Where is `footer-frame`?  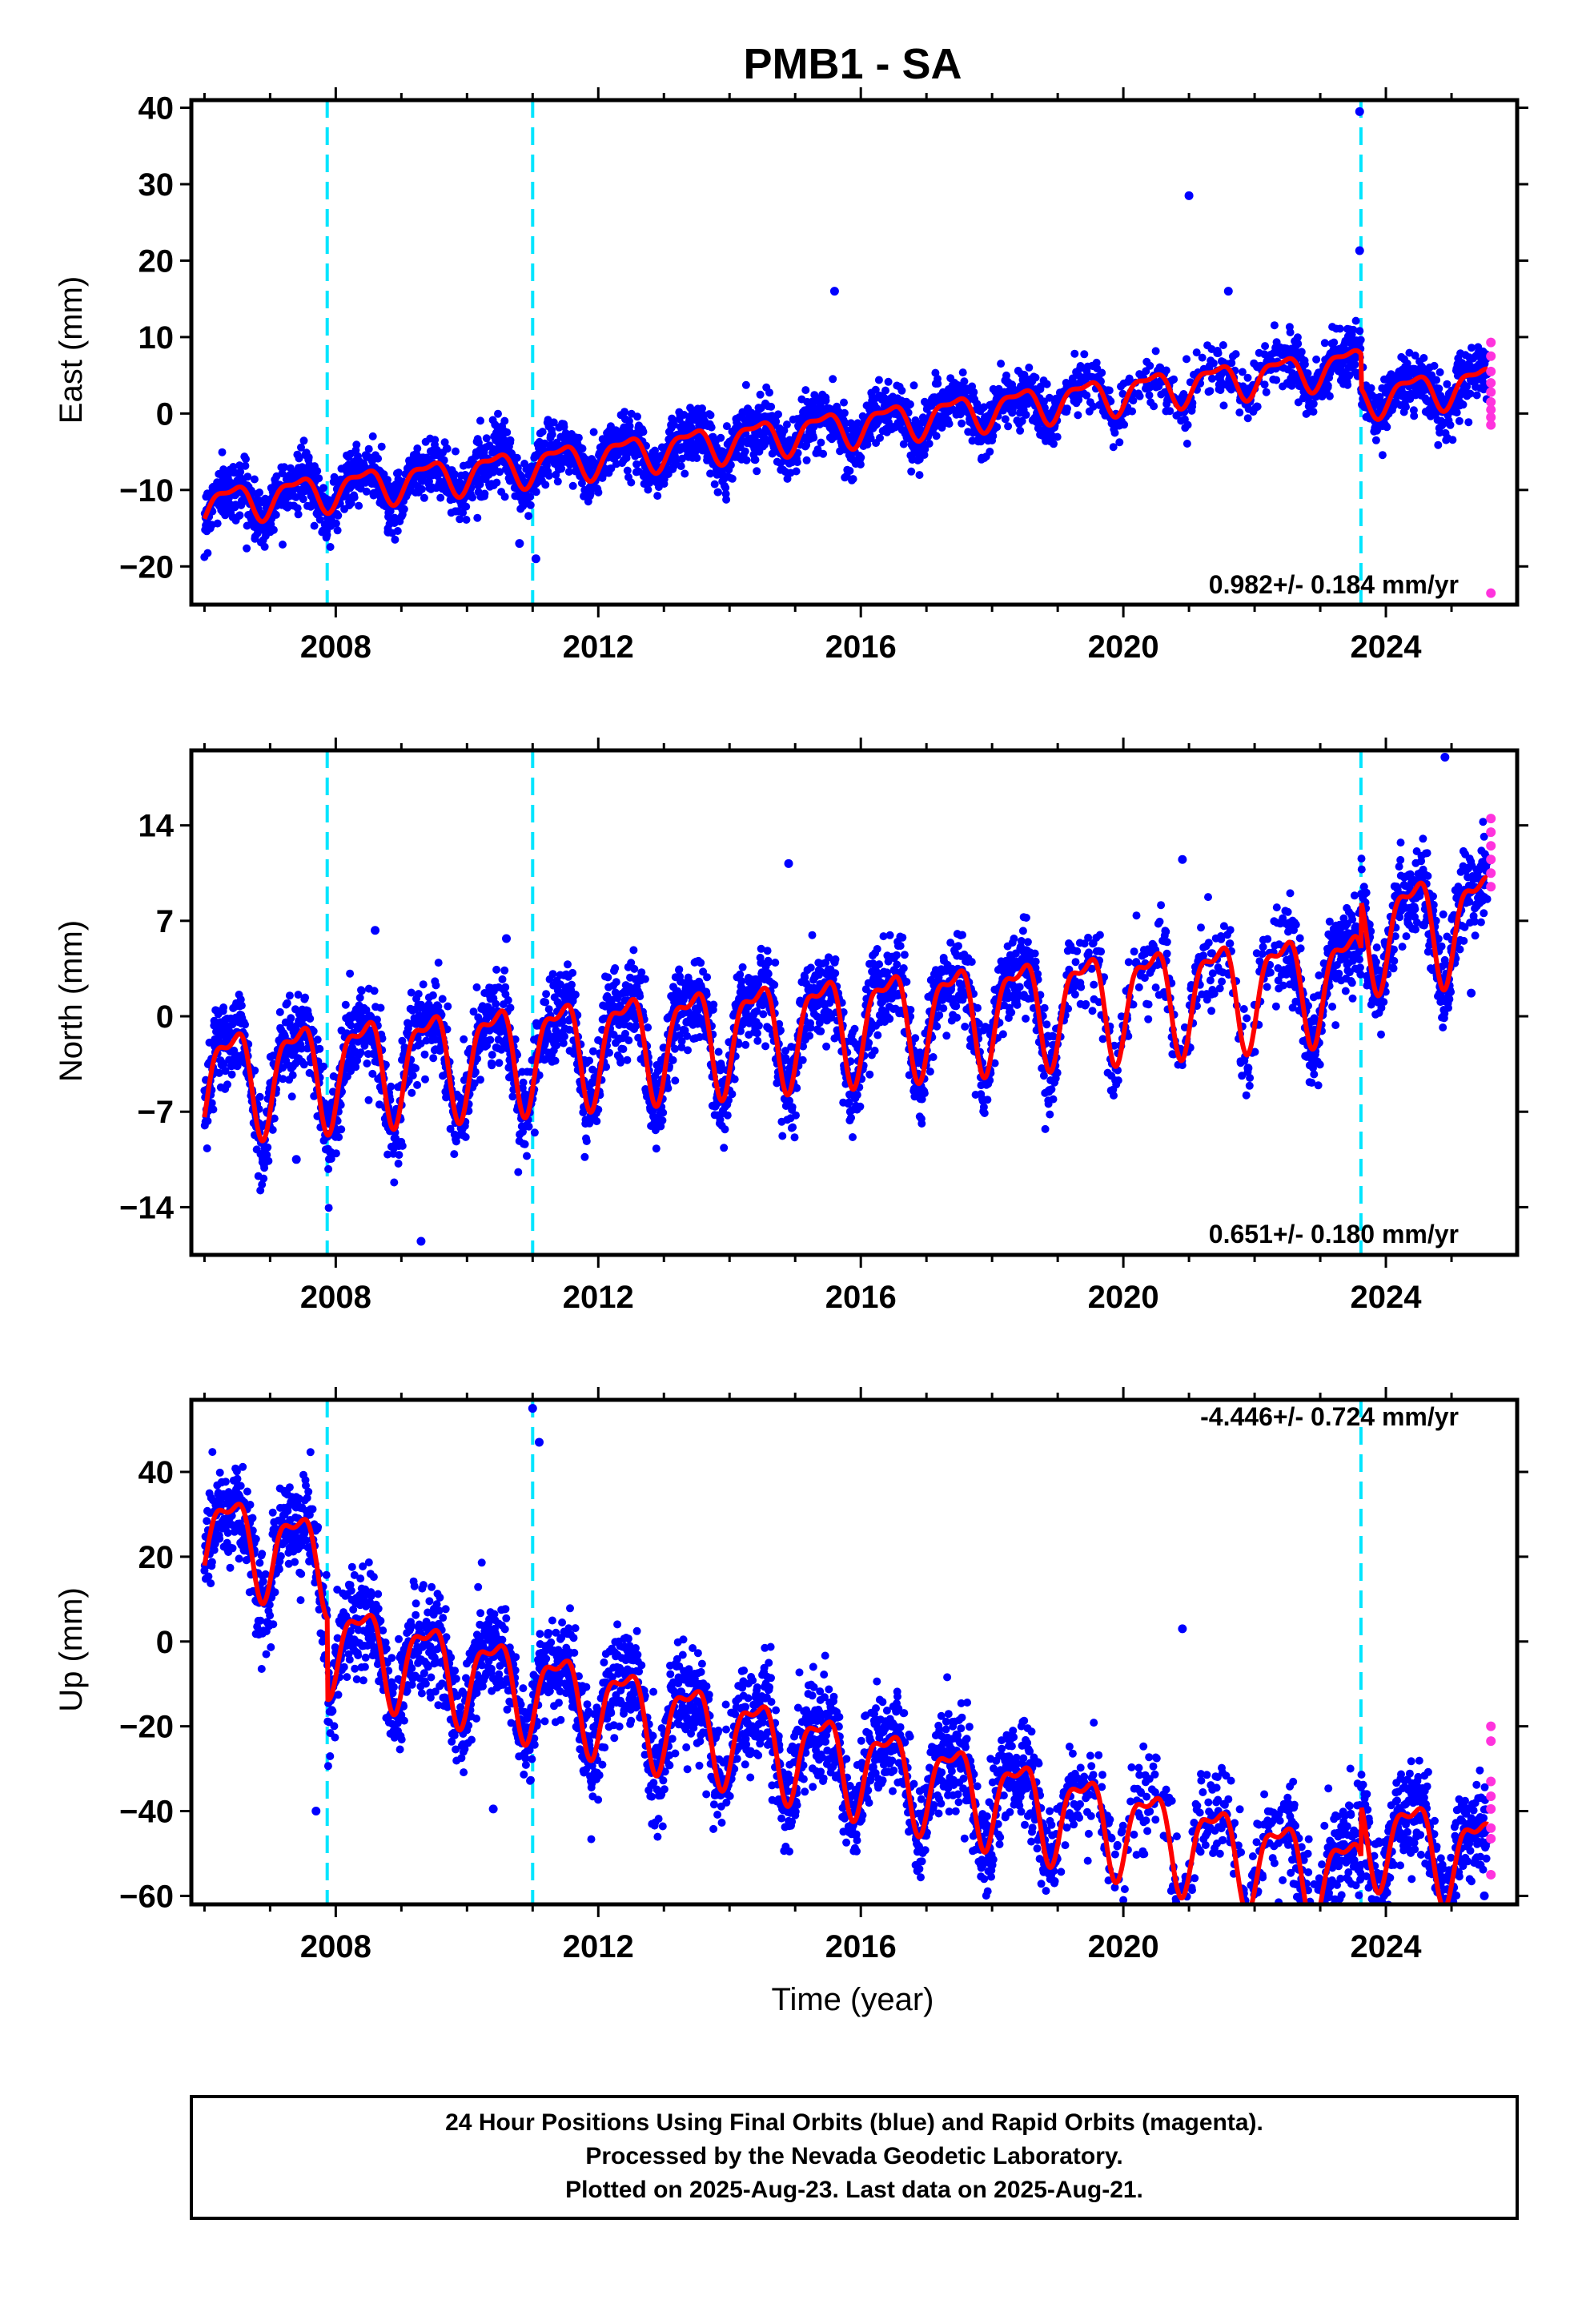 footer-frame is located at coordinates (854, 2157).